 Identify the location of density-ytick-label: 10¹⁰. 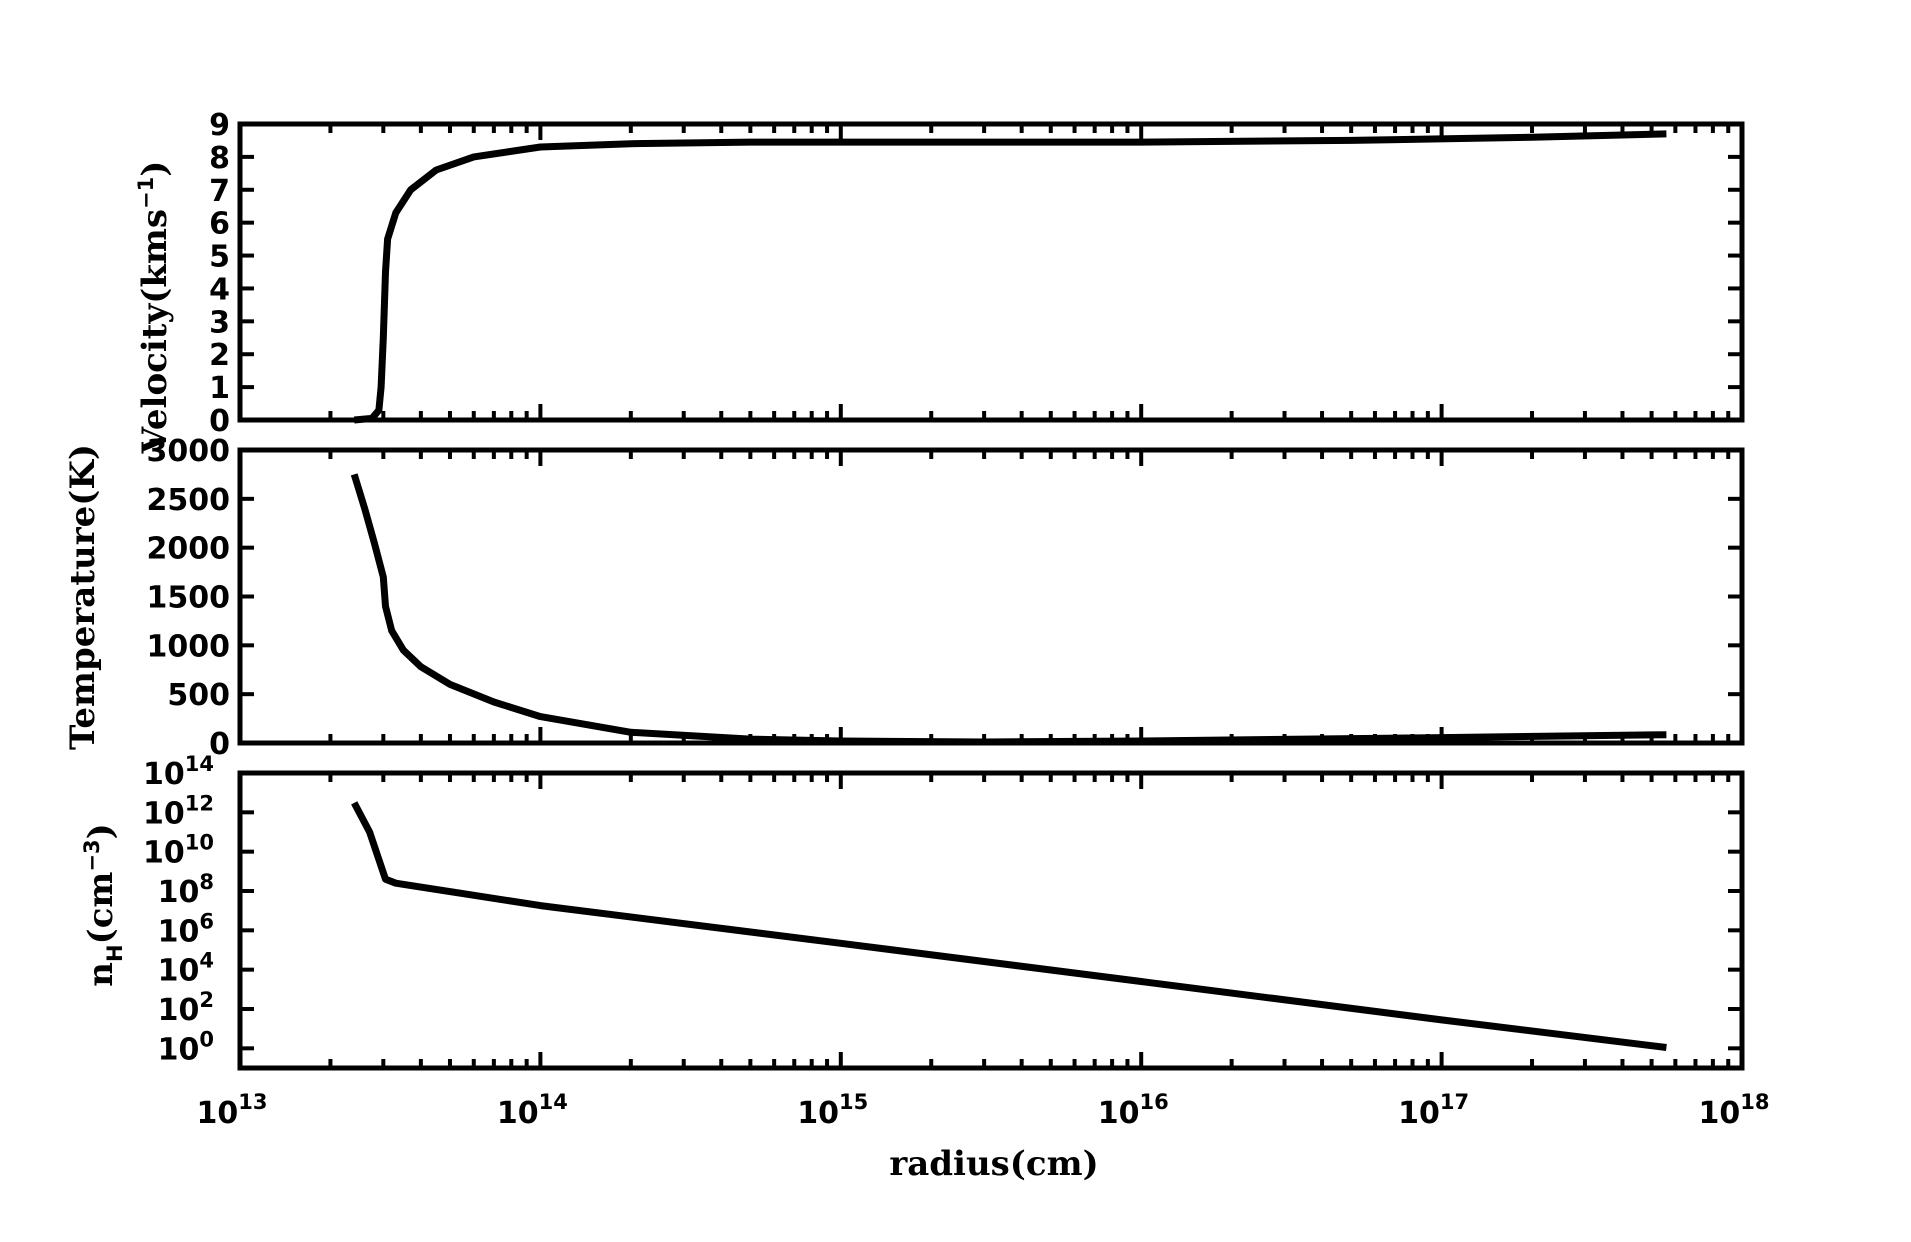
(178, 851).